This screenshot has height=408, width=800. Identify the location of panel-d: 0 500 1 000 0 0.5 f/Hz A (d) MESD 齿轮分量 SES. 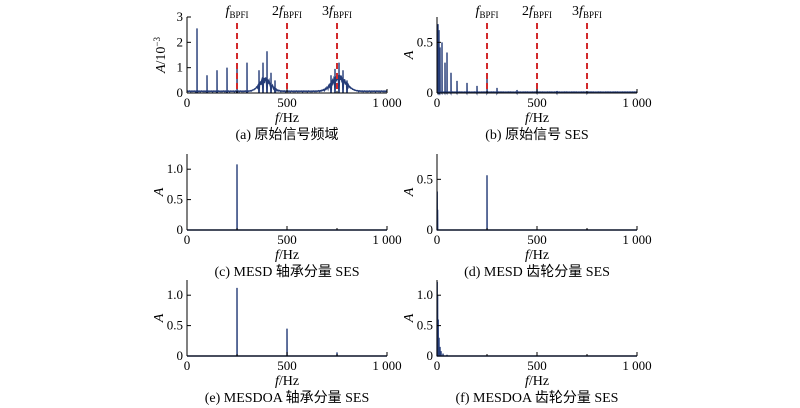
(527, 217).